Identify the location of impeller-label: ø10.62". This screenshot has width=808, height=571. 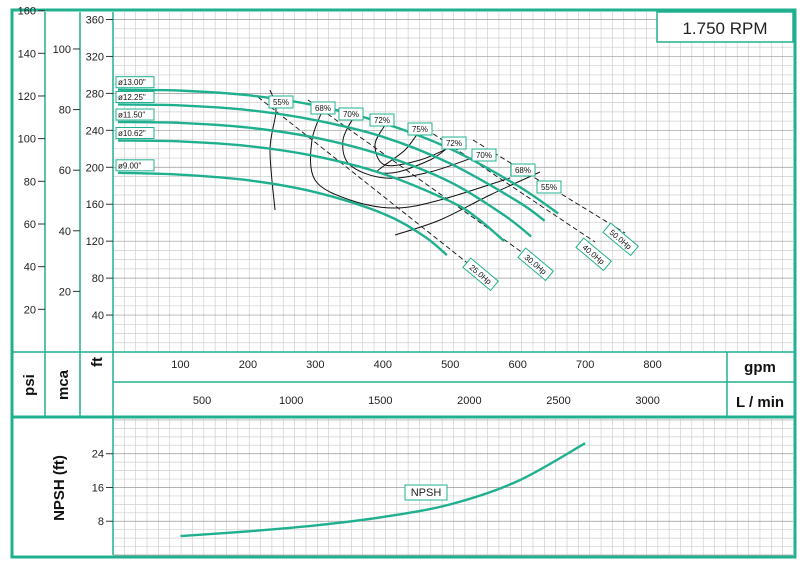
(132, 133).